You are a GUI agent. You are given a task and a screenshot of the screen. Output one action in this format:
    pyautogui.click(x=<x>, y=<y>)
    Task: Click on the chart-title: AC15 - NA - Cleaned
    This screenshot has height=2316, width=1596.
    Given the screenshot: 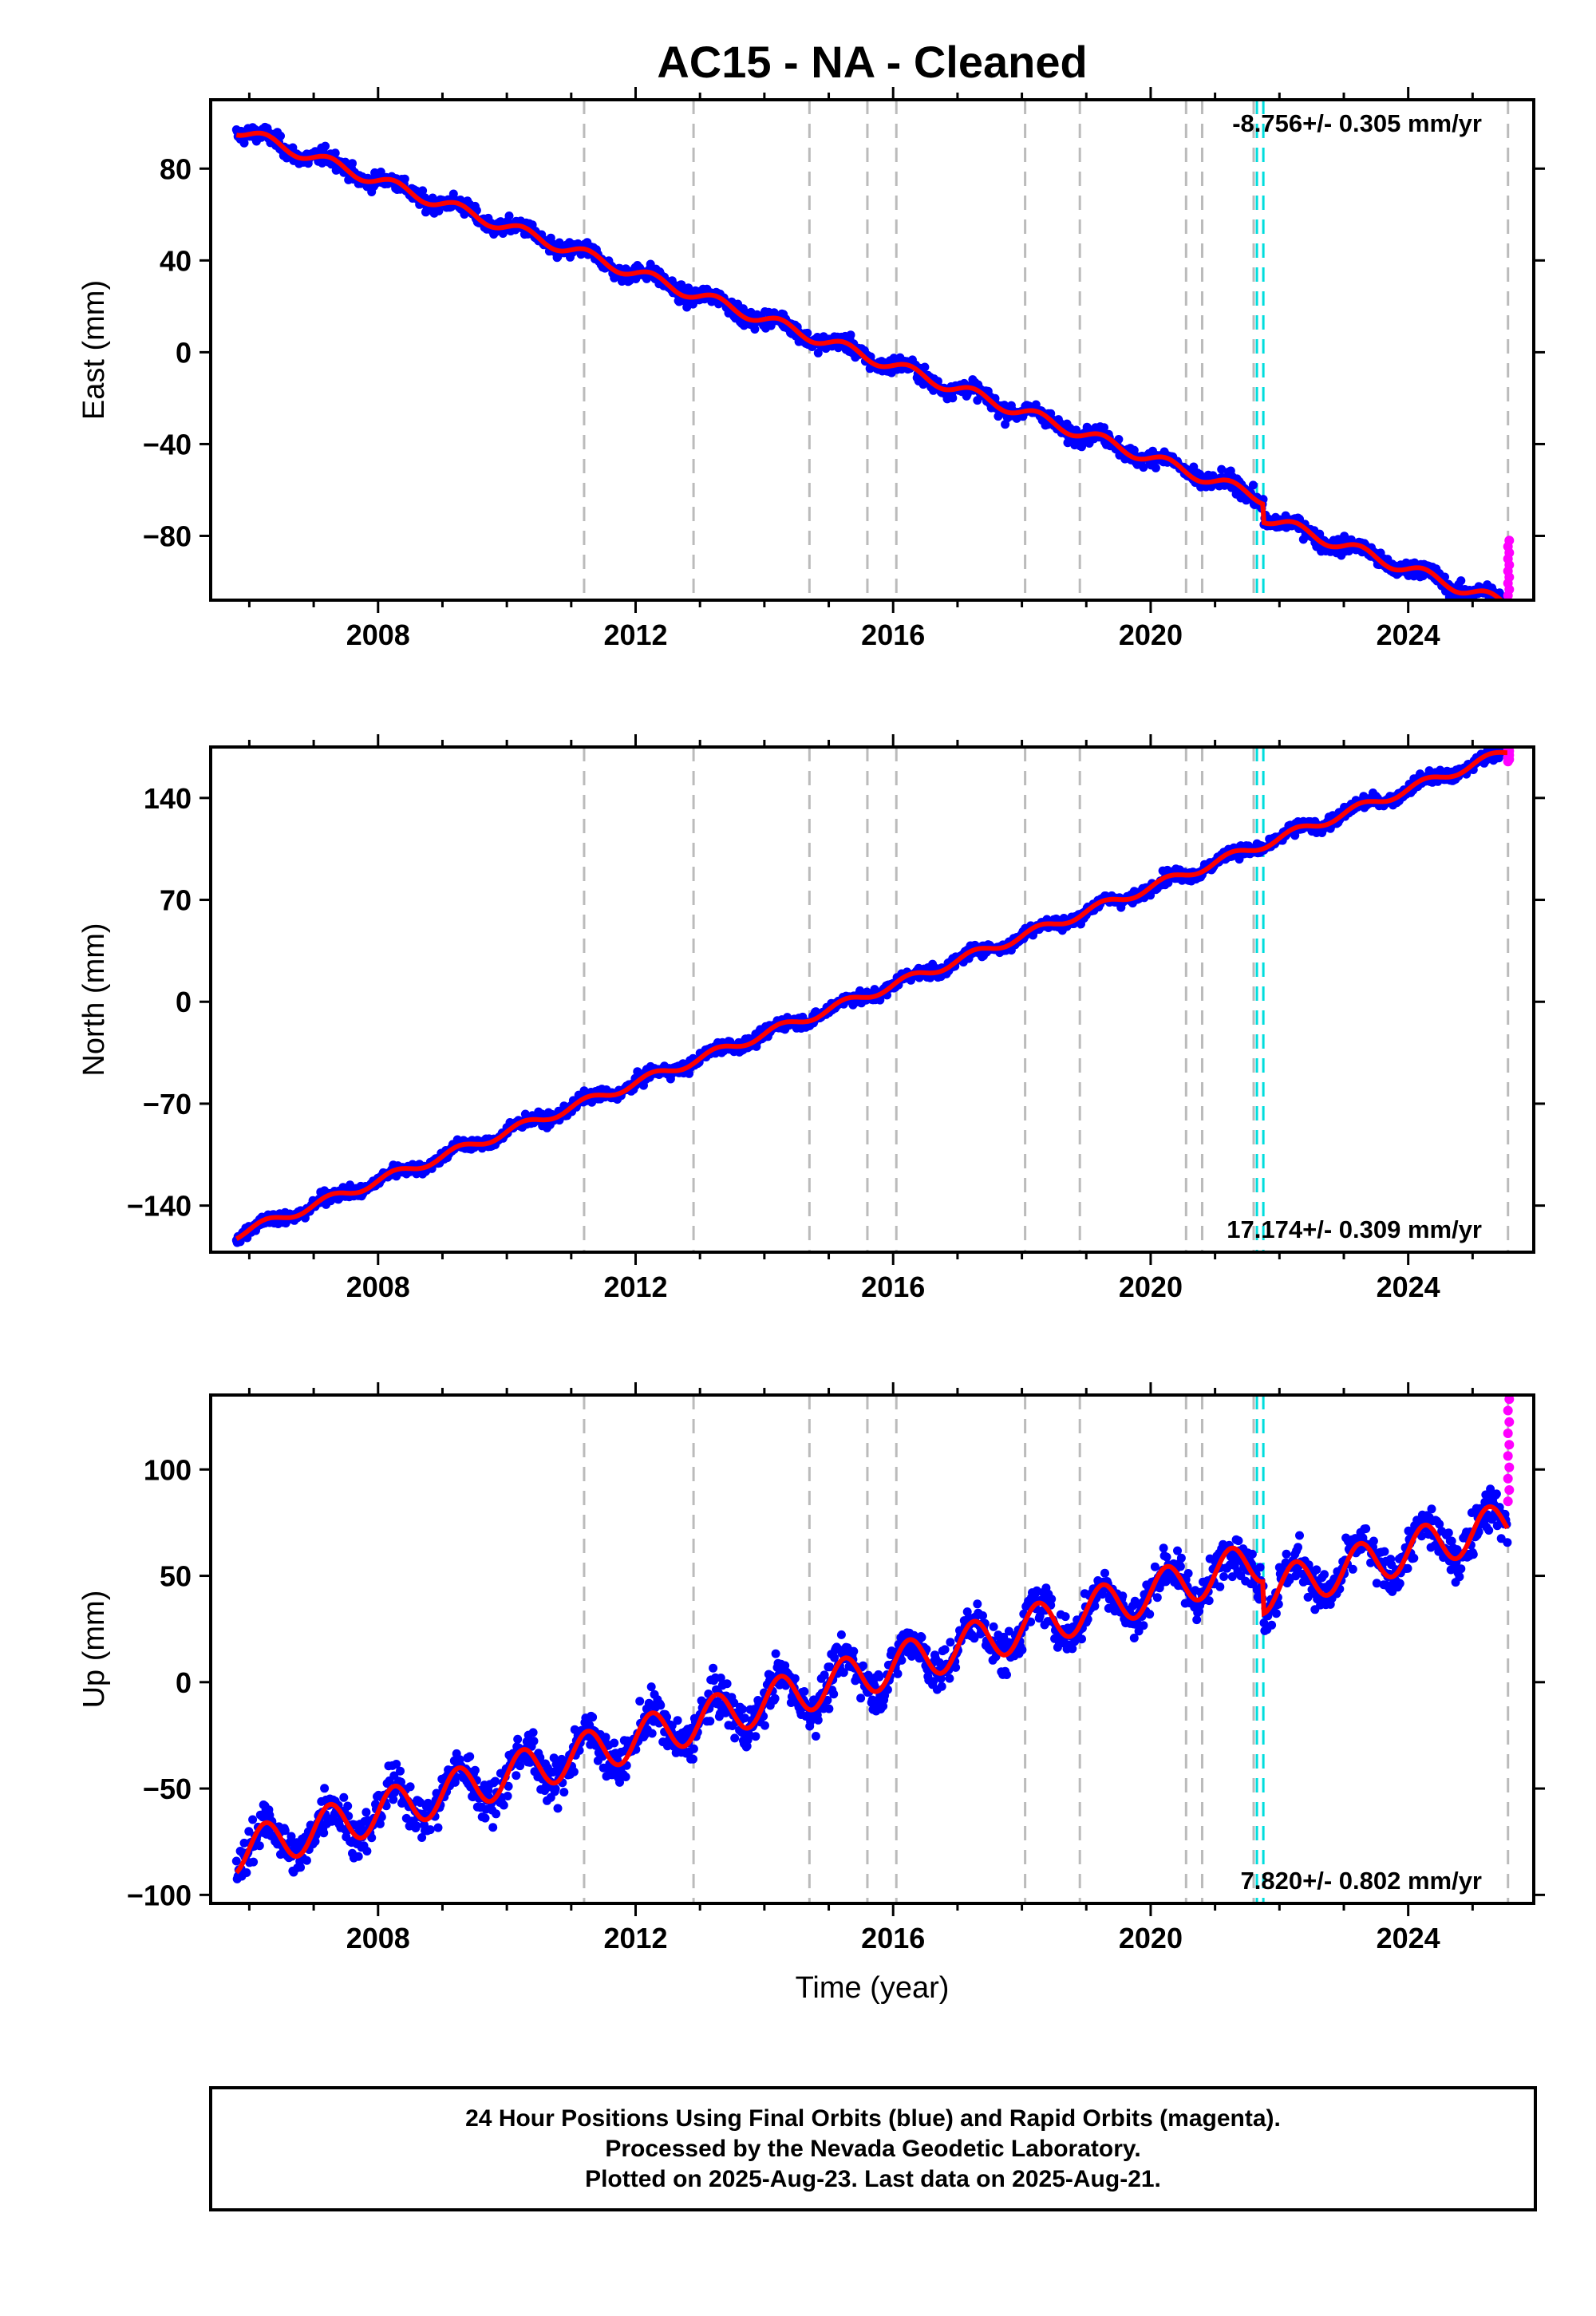 What is the action you would take?
    pyautogui.click(x=872, y=62)
    